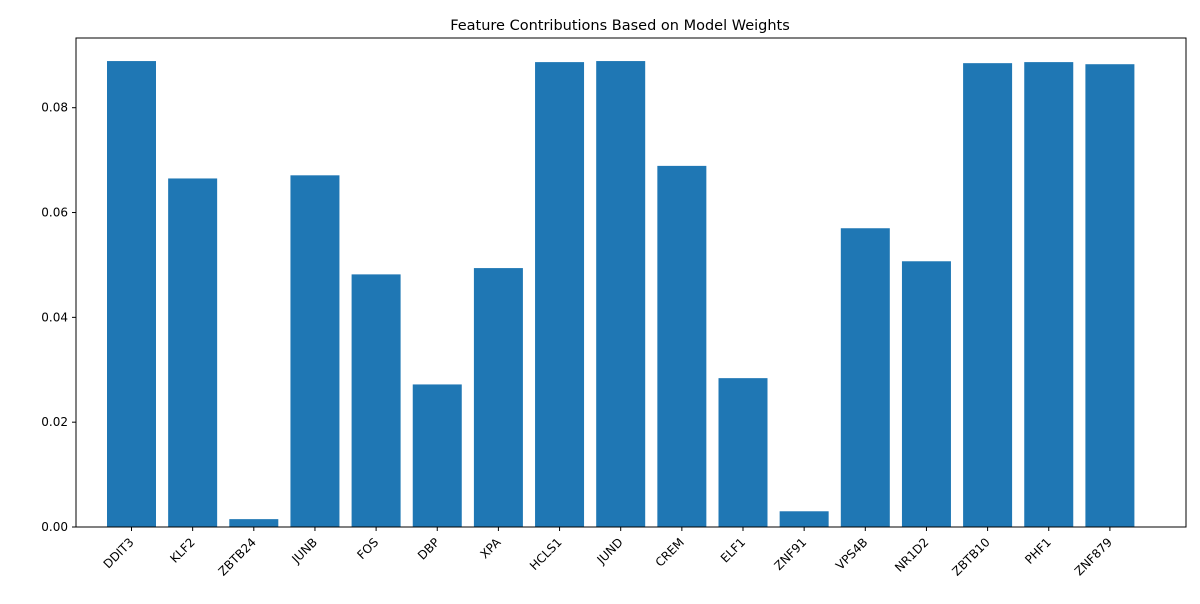  Describe the element at coordinates (865, 377) in the screenshot. I see `bar-vps4b` at that location.